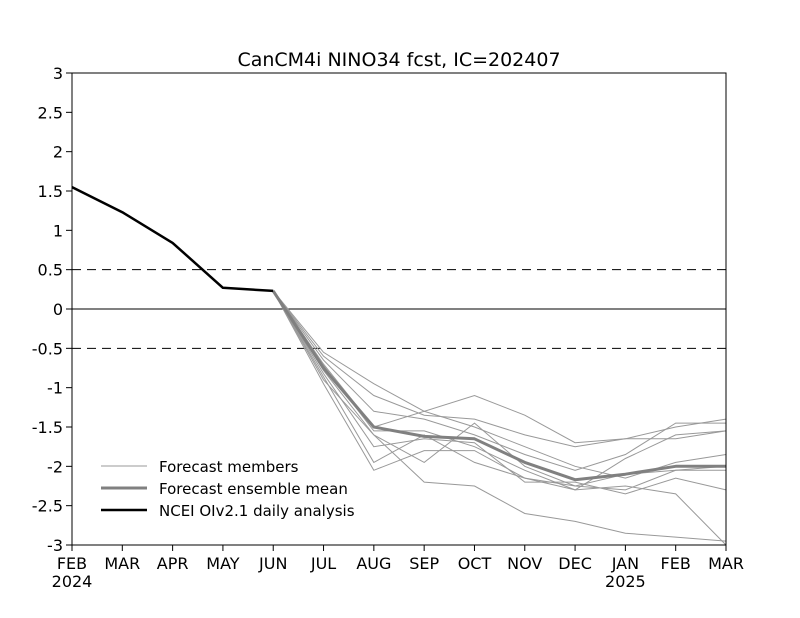 Image resolution: width=800 pixels, height=618 pixels. Describe the element at coordinates (58, 73) in the screenshot. I see `y-tick-label: 3` at that location.